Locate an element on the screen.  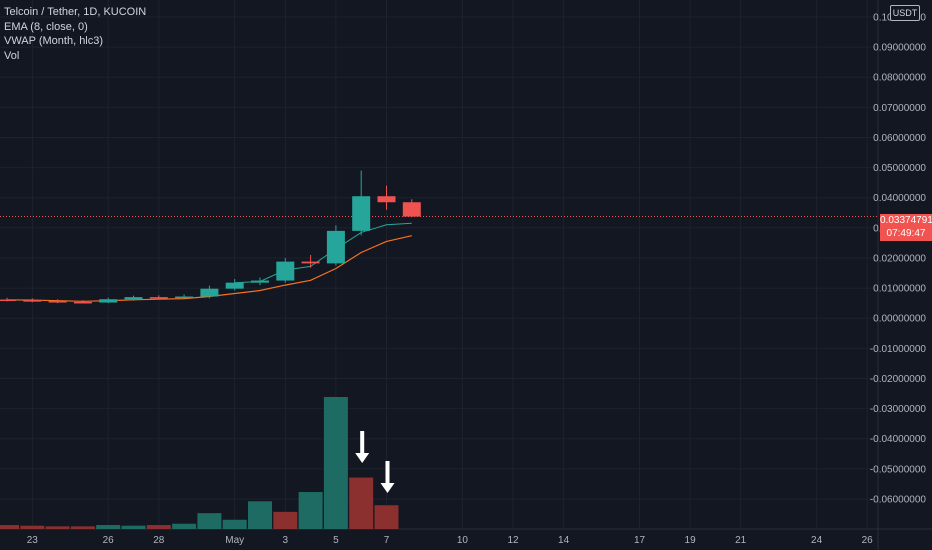
x-tick-label: 24 is located at coordinates (817, 540).